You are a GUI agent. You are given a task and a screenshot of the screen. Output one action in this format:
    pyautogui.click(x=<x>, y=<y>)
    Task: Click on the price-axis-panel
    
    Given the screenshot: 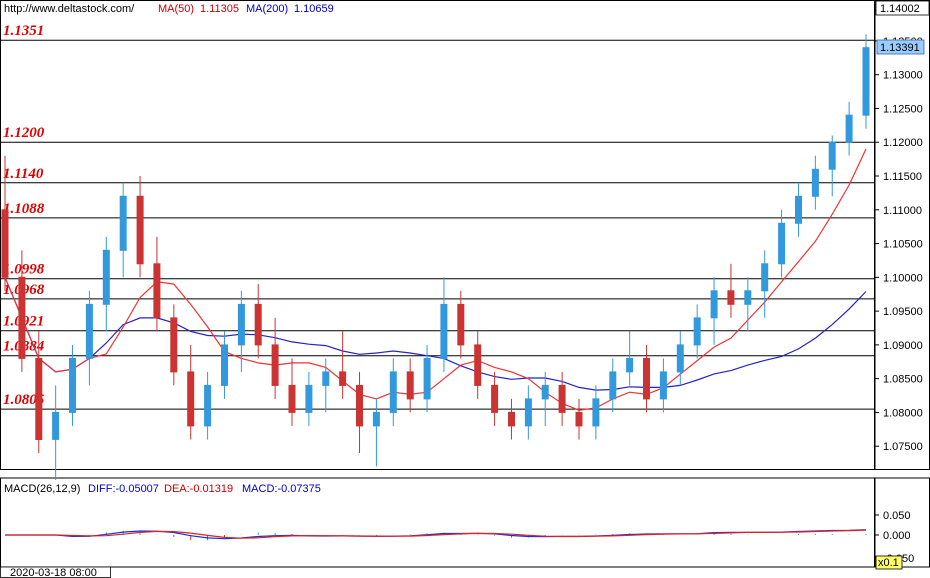 What is the action you would take?
    pyautogui.click(x=902, y=235)
    